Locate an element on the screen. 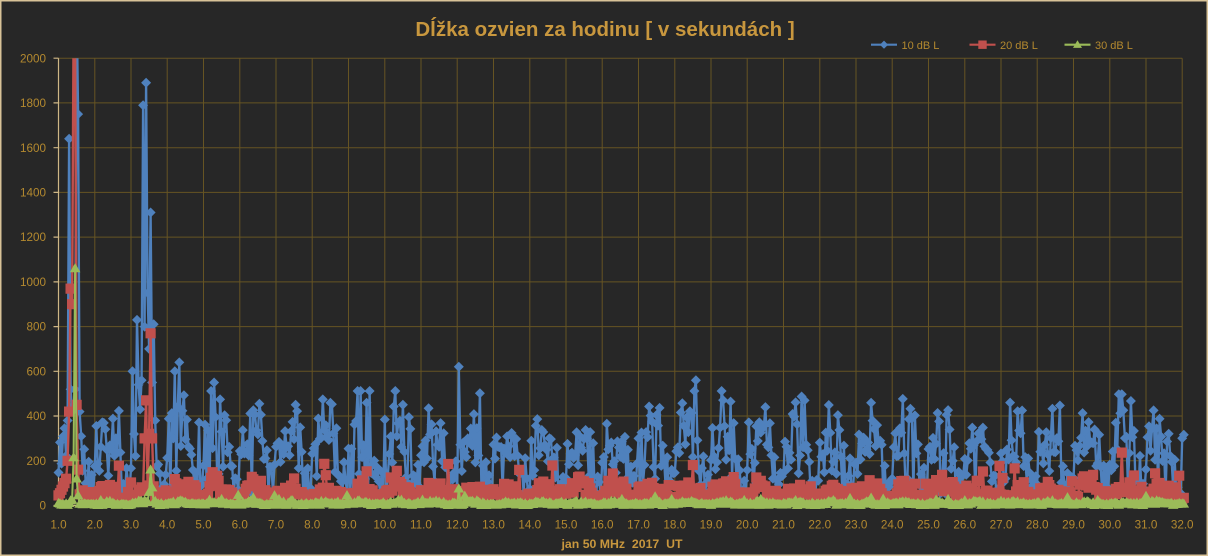 The image size is (1208, 556). svg-text: 2.0 is located at coordinates (95, 525).